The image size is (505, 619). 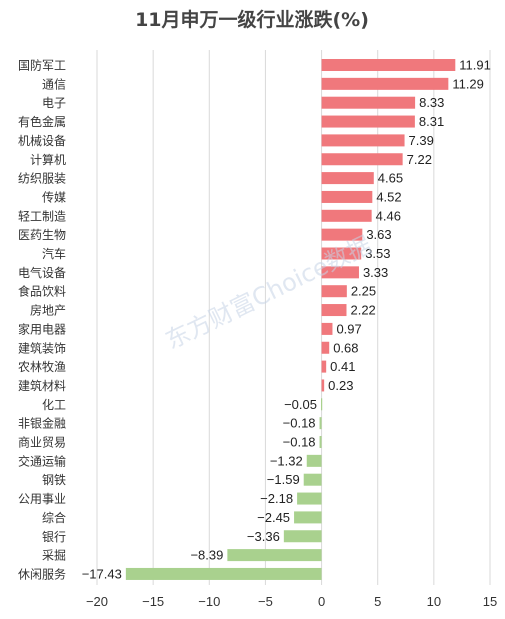 What do you see at coordinates (377, 601) in the screenshot?
I see `x-tick-label: 5` at bounding box center [377, 601].